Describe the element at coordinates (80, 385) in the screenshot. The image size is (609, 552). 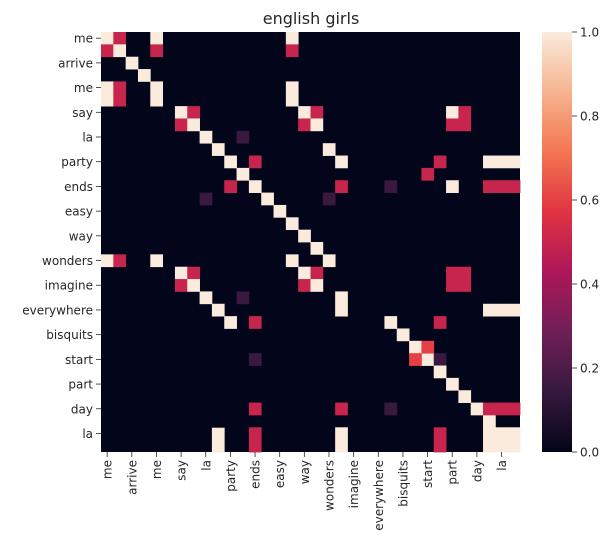
I see `y-tick-label: part` at that location.